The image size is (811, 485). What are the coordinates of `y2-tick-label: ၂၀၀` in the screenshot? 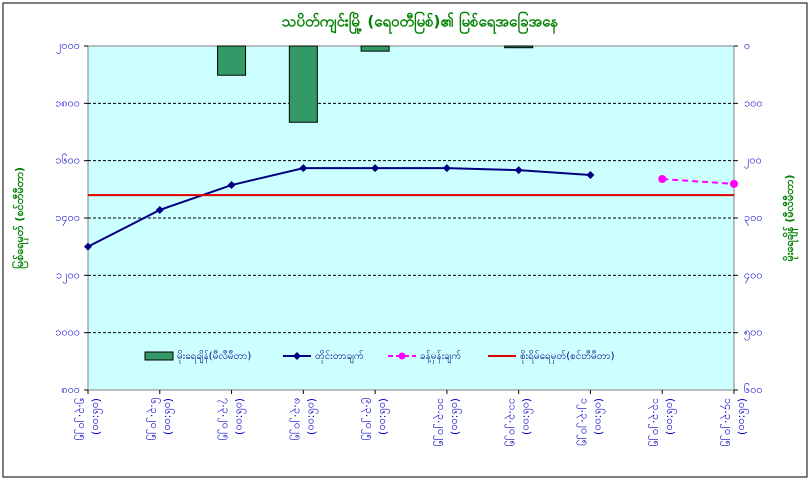 It's located at (753, 161).